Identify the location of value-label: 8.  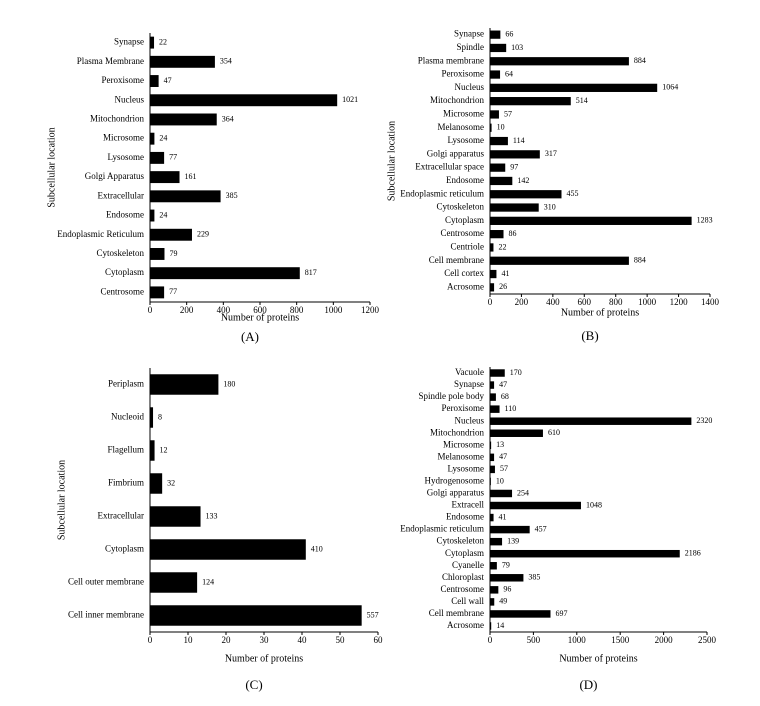
(160, 416).